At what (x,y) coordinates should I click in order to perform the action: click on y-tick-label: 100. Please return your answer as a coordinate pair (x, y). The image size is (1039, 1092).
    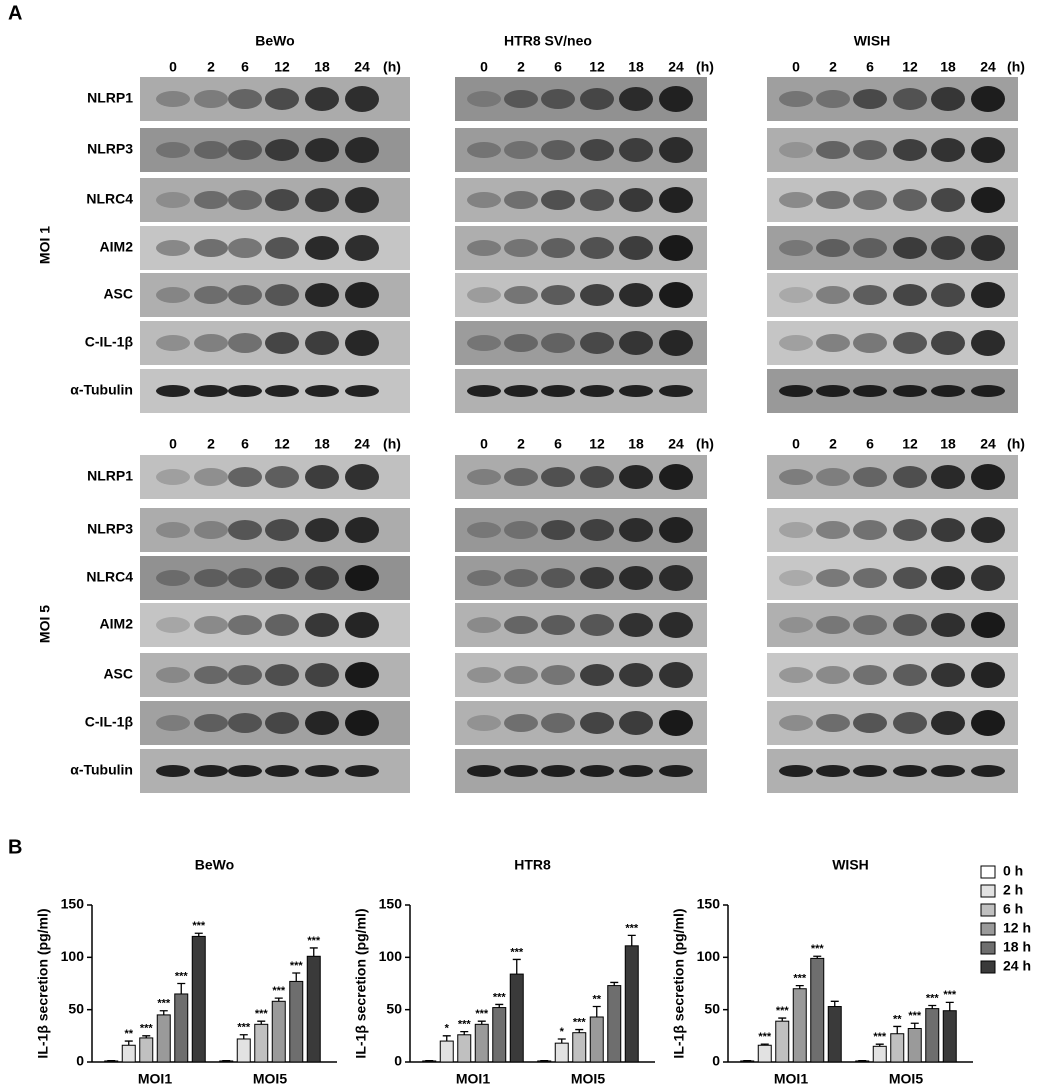
    Looking at the image, I should click on (709, 956).